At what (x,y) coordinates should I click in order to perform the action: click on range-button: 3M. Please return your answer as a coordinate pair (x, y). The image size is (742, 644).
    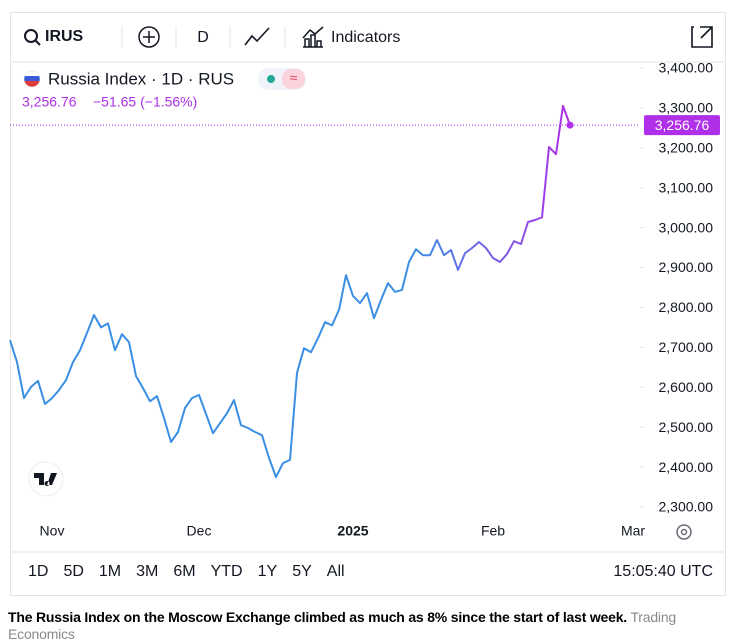
    Looking at the image, I should click on (147, 571).